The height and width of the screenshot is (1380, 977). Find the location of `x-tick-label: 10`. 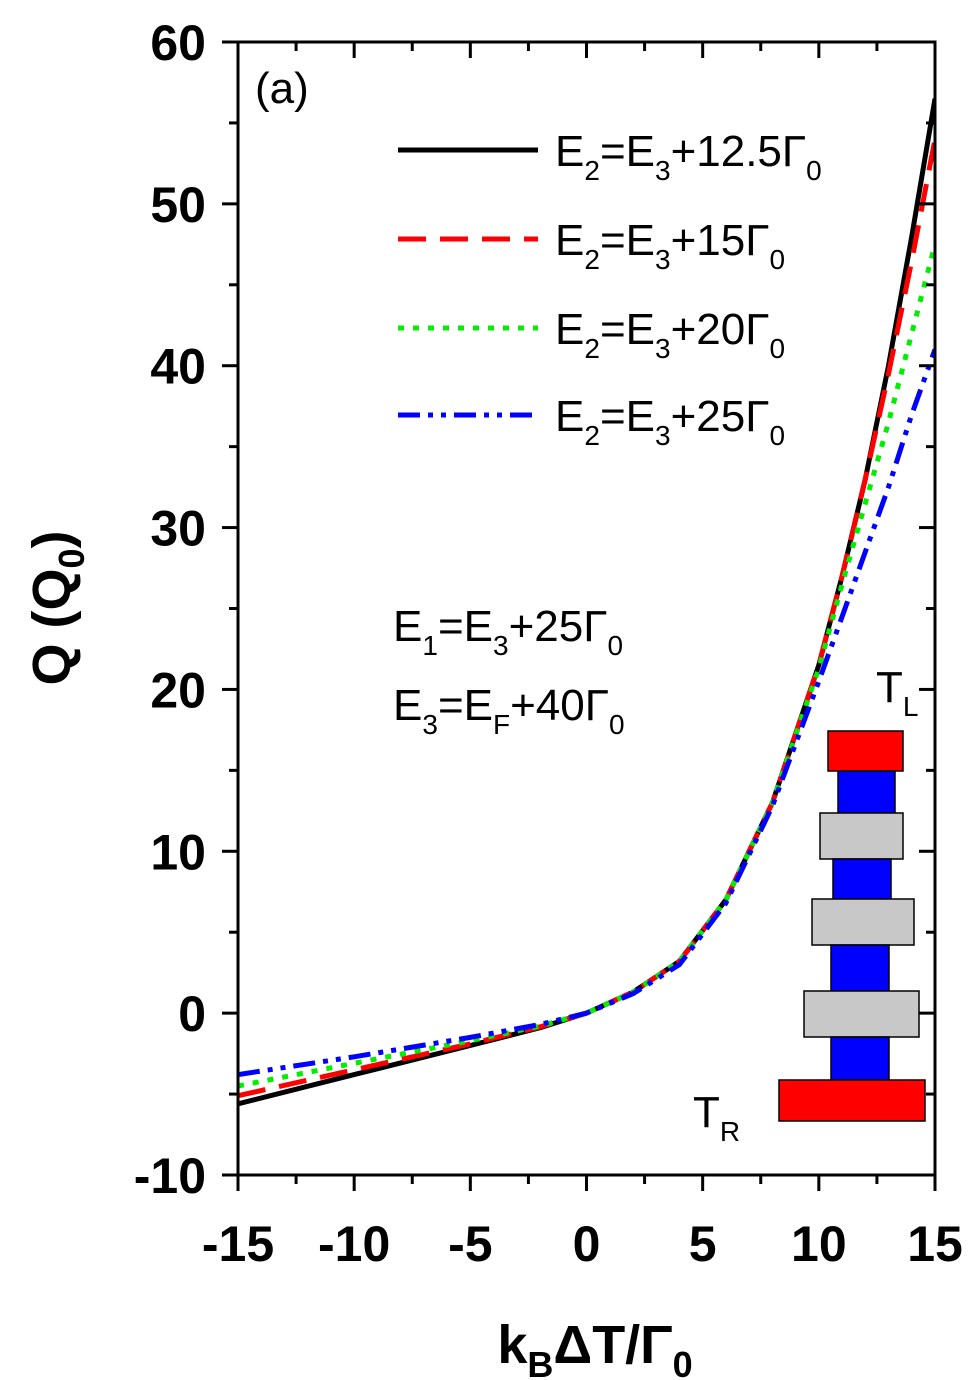

x-tick-label: 10 is located at coordinates (819, 1244).